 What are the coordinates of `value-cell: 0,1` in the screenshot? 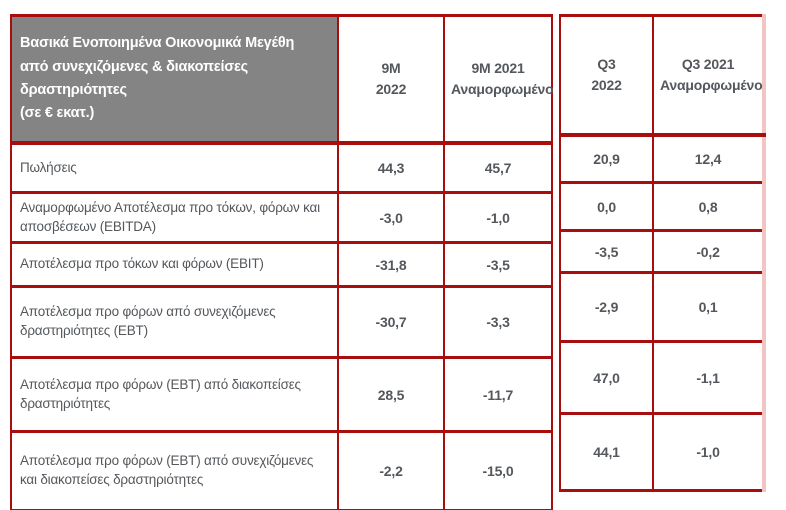 It's located at (709, 307).